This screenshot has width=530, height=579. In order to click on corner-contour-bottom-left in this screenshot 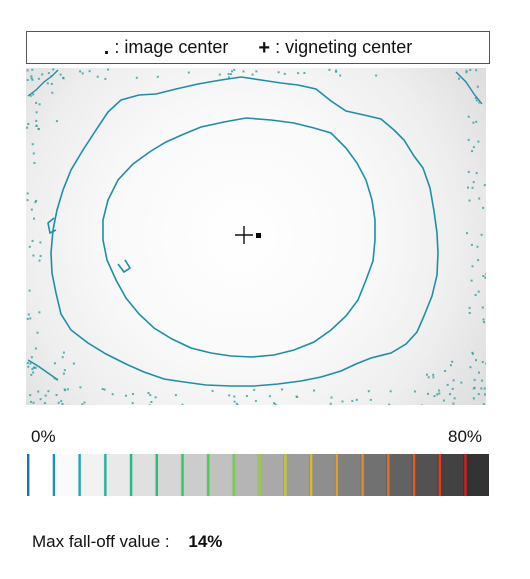, I will do `click(43, 370)`.